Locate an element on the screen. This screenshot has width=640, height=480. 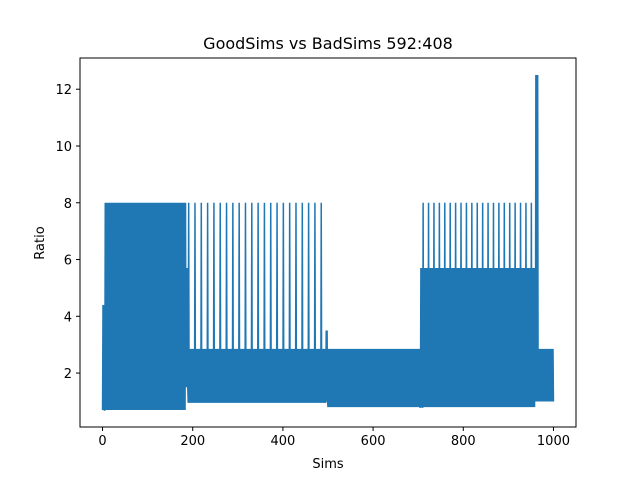
x-tick-label: 0 is located at coordinates (102, 441).